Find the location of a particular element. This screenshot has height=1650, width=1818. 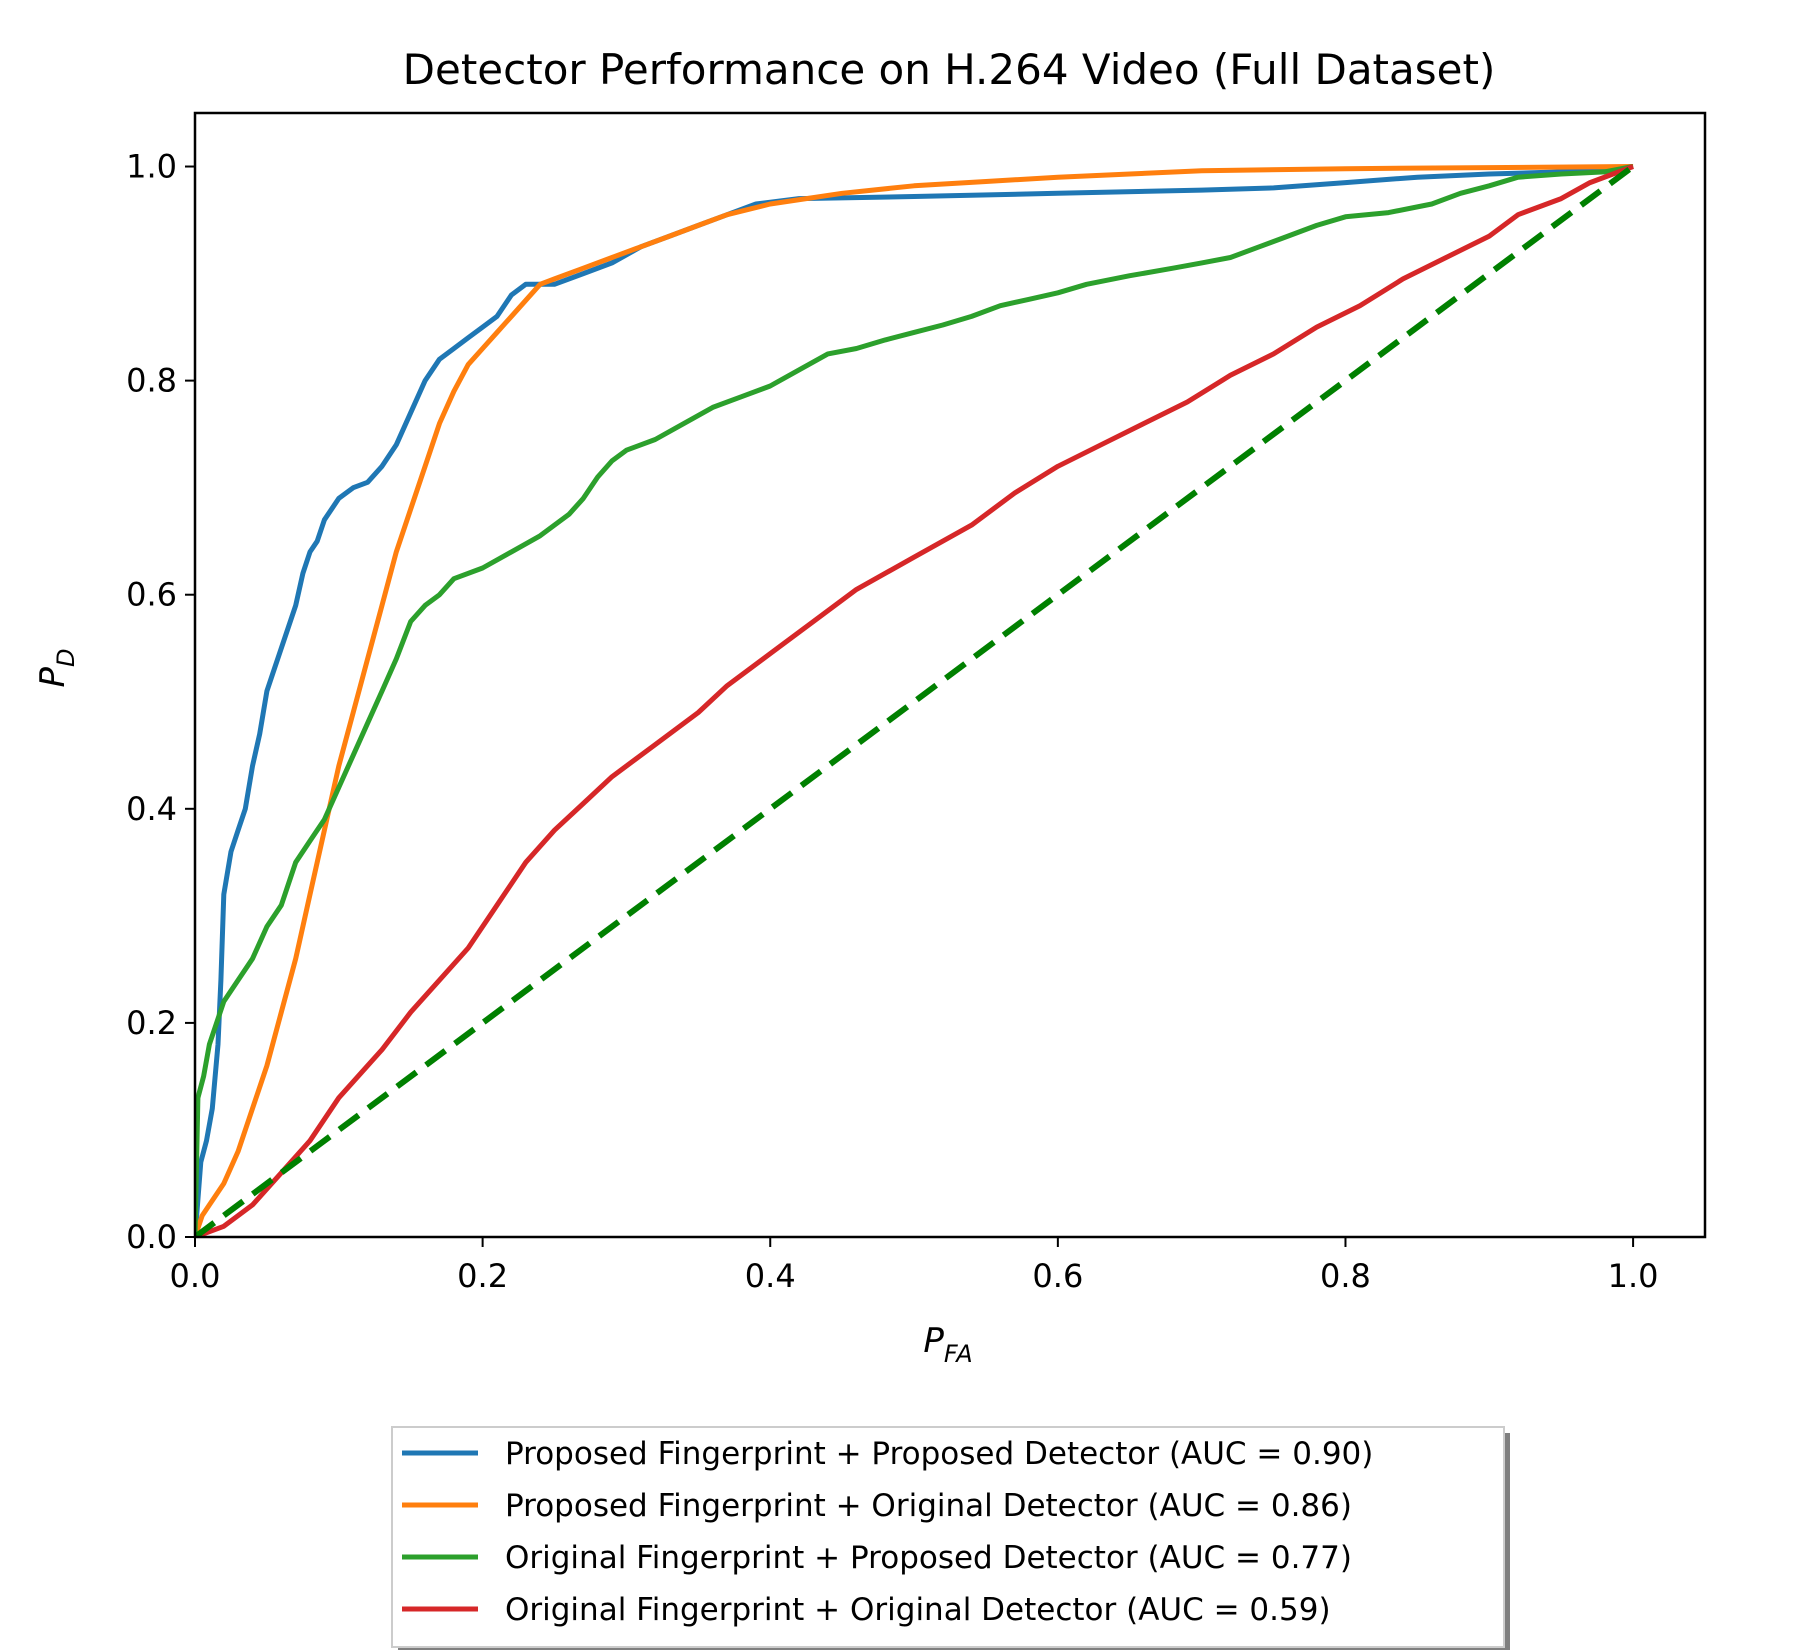

y-tick-label: 0.0 is located at coordinates (151, 1237).